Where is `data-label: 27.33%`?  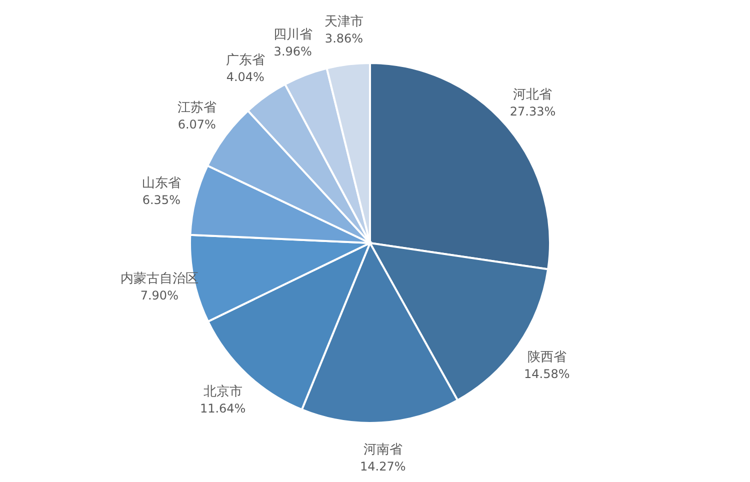 data-label: 27.33% is located at coordinates (533, 111).